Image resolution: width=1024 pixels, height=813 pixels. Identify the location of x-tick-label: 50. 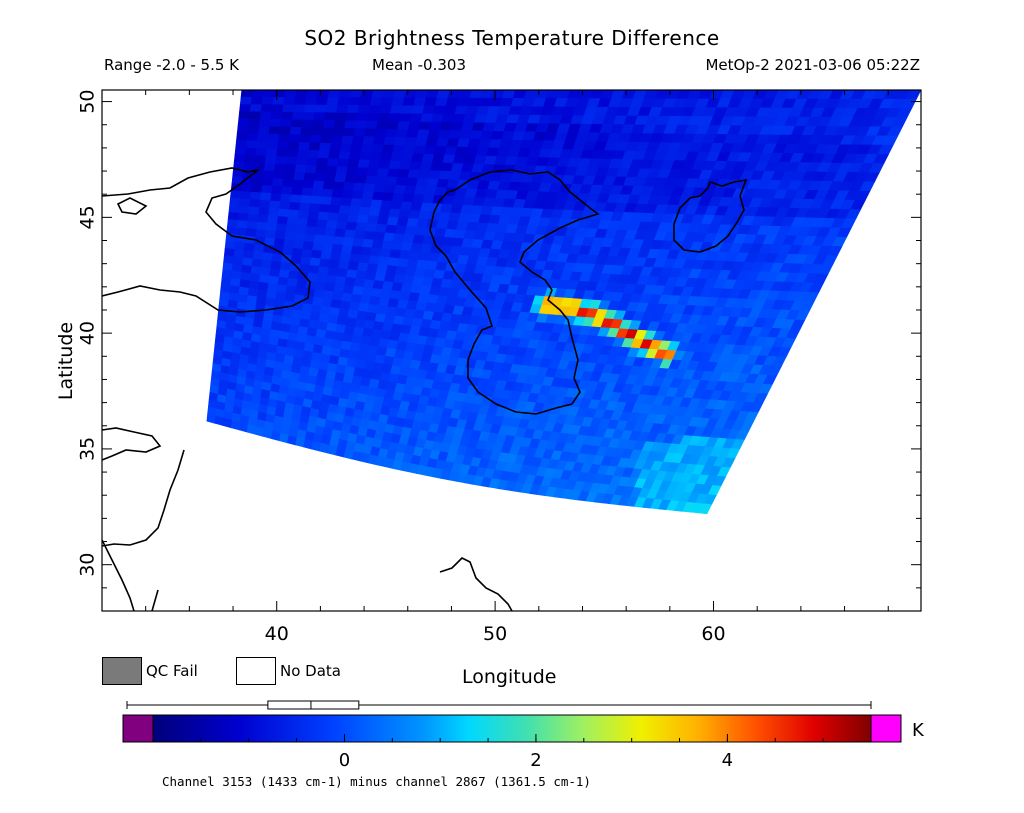
(495, 634).